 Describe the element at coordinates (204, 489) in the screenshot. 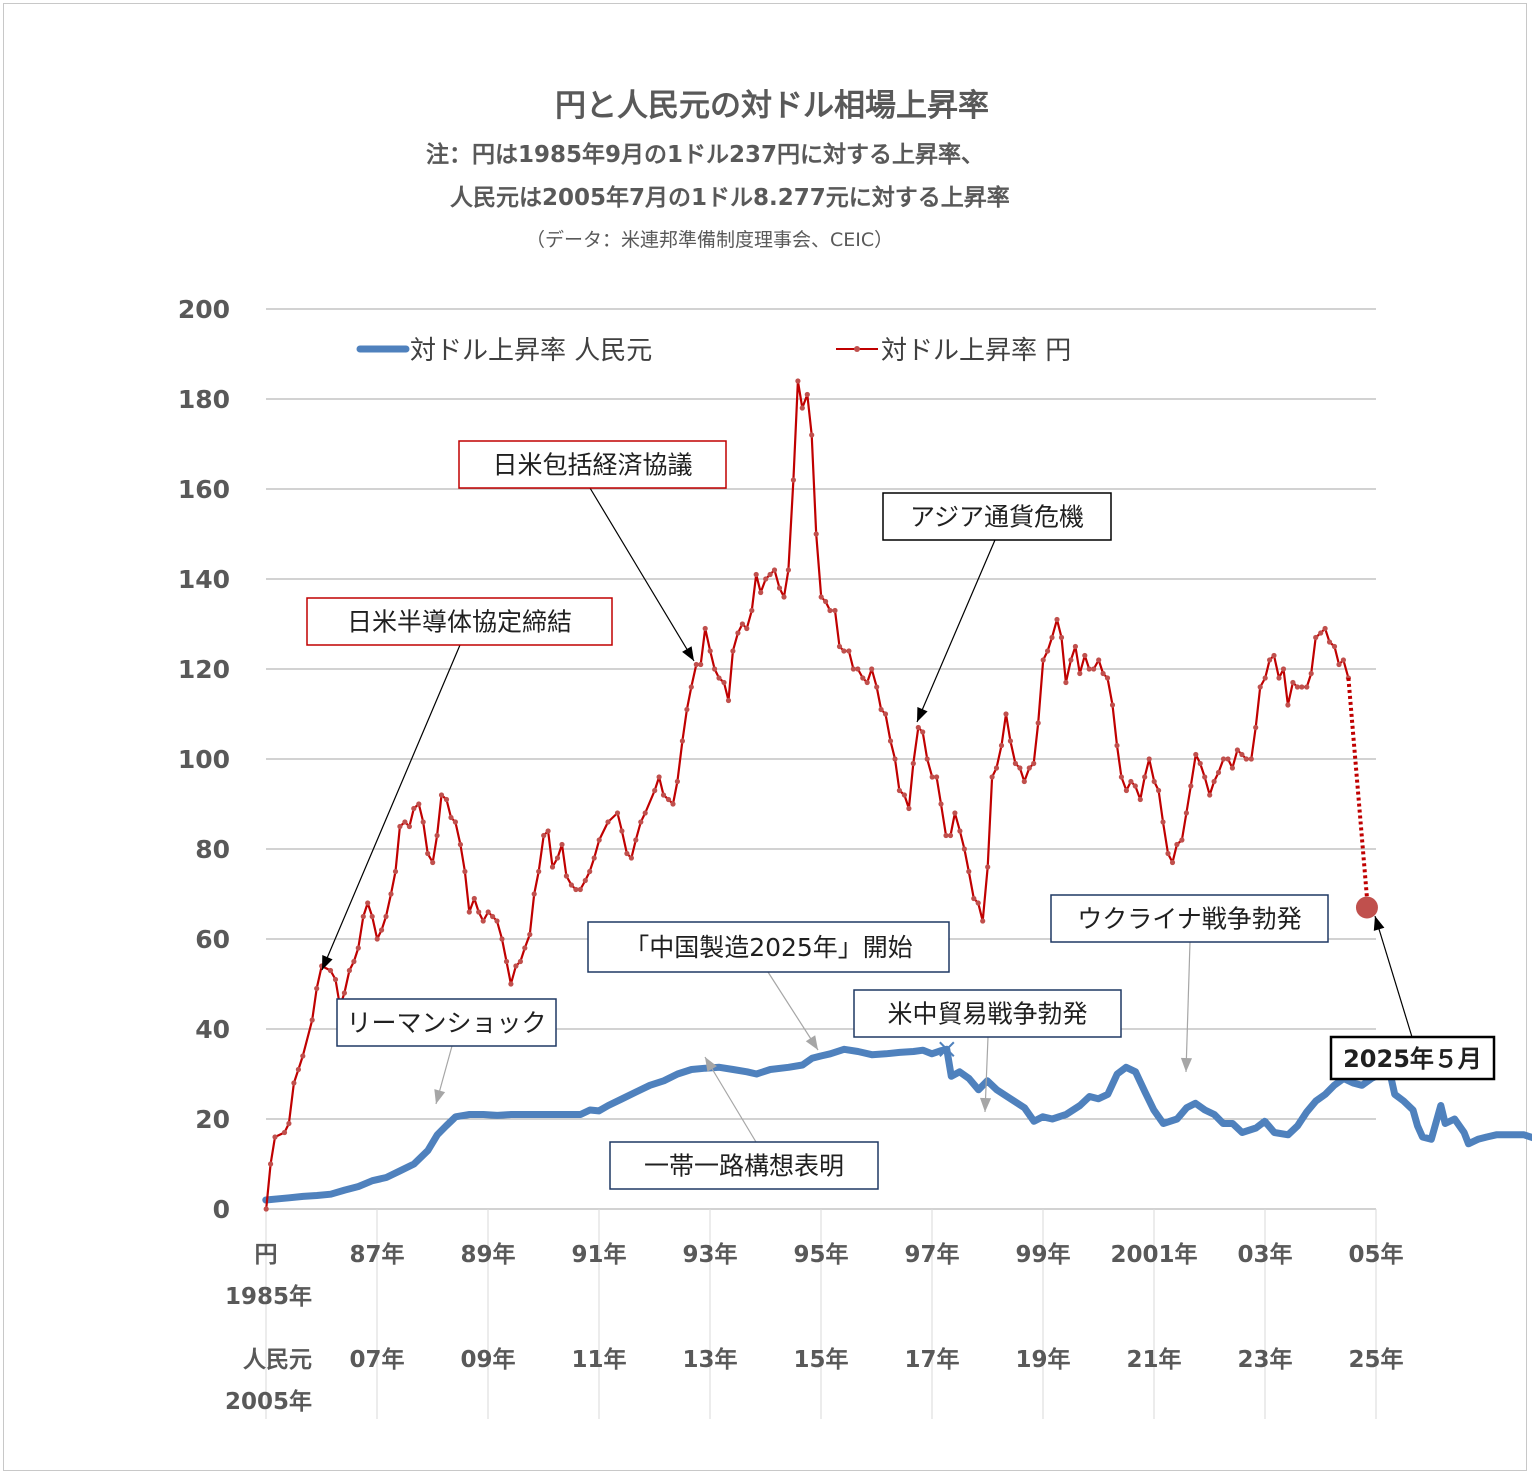

I see `y-tick-label: 160` at that location.